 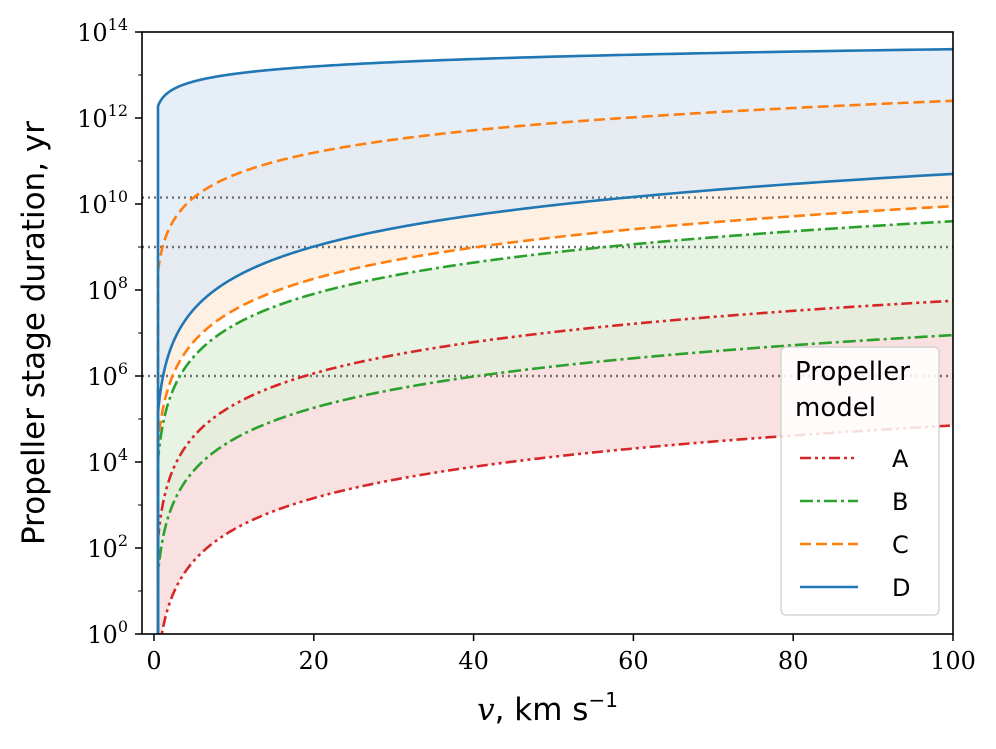 What do you see at coordinates (793, 661) in the screenshot?
I see `x-tick-label: 80` at bounding box center [793, 661].